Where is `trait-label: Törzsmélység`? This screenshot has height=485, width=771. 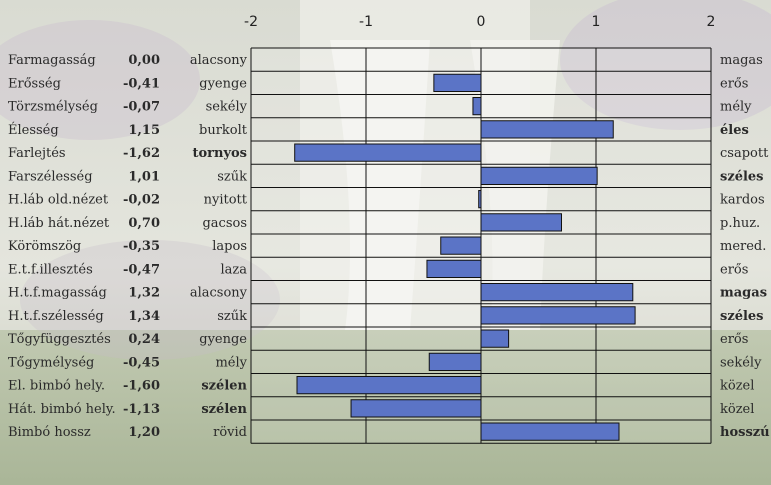
trait-label: Törzsmélység is located at coordinates (53, 107).